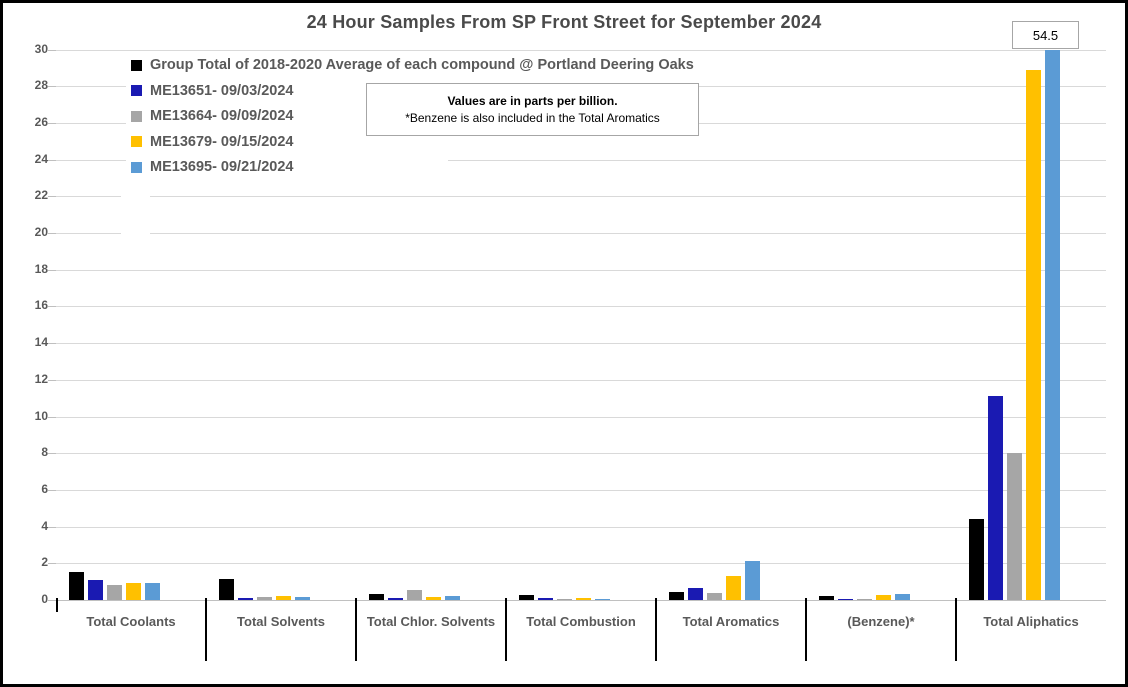 This screenshot has width=1128, height=687. I want to click on bar-me13695-cat2, so click(452, 598).